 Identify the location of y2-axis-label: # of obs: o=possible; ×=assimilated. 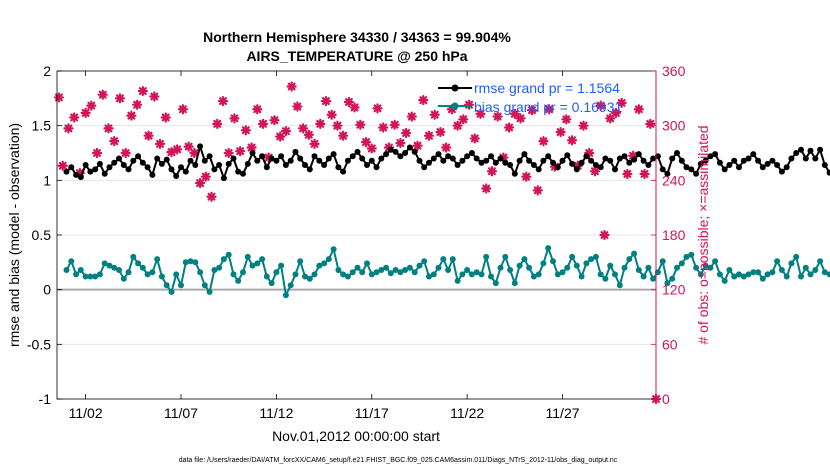
(703, 234).